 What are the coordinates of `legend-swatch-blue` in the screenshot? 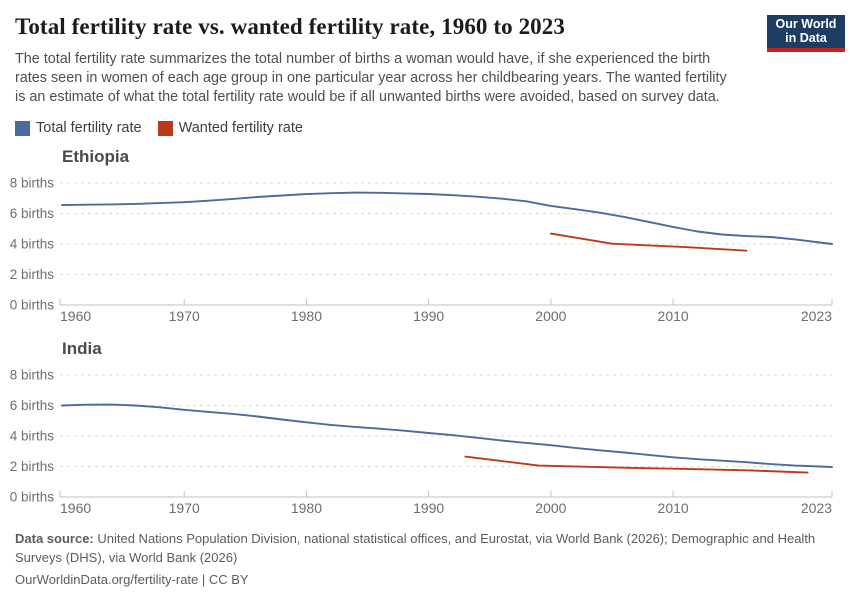 It's located at (22, 128).